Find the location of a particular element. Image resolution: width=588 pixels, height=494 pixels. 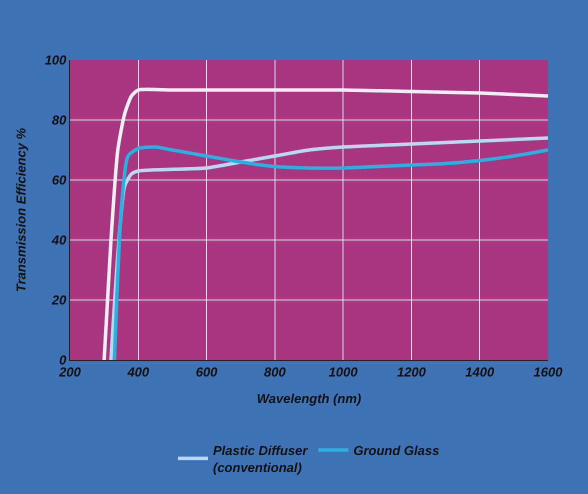

x-tick-label: 800 is located at coordinates (275, 372).